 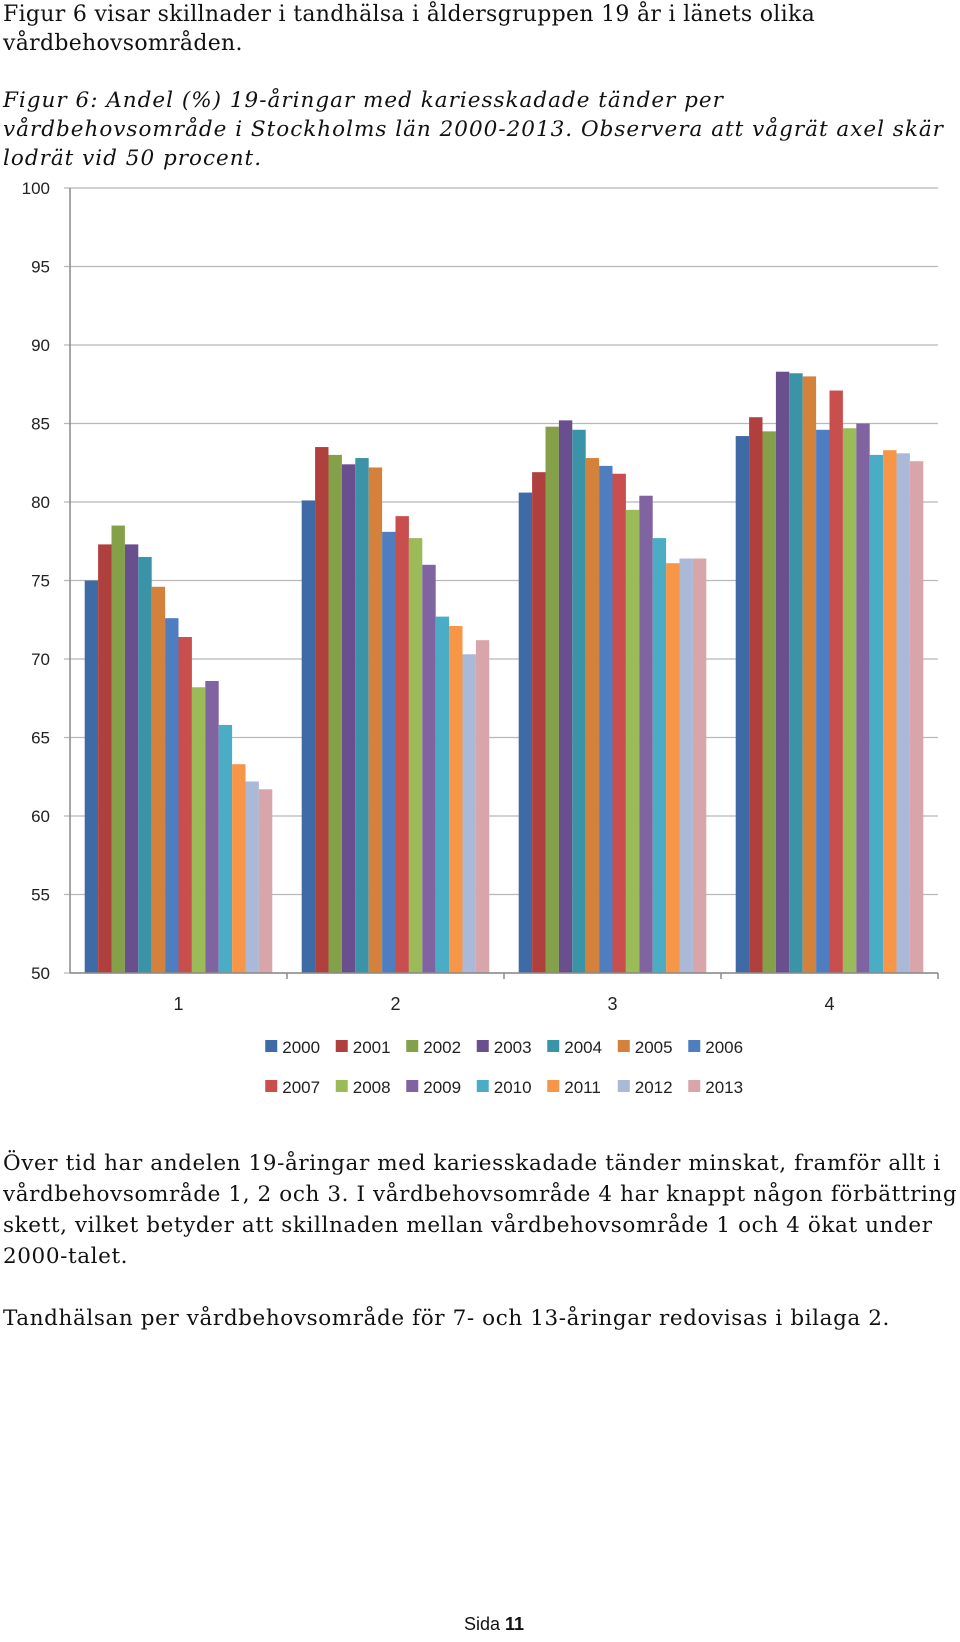 I want to click on legend-label-2011: 2011, so click(x=582, y=1087).